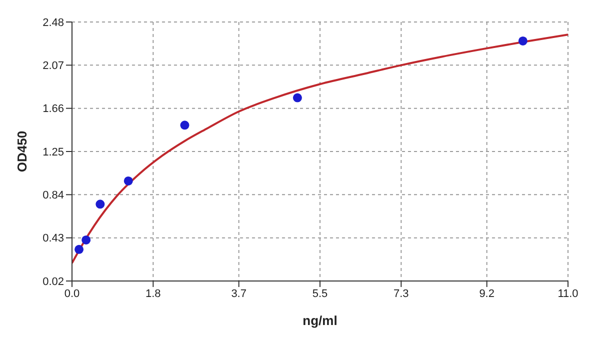 This screenshot has width=600, height=345. Describe the element at coordinates (401, 294) in the screenshot. I see `x-tick-label: 7.3` at that location.